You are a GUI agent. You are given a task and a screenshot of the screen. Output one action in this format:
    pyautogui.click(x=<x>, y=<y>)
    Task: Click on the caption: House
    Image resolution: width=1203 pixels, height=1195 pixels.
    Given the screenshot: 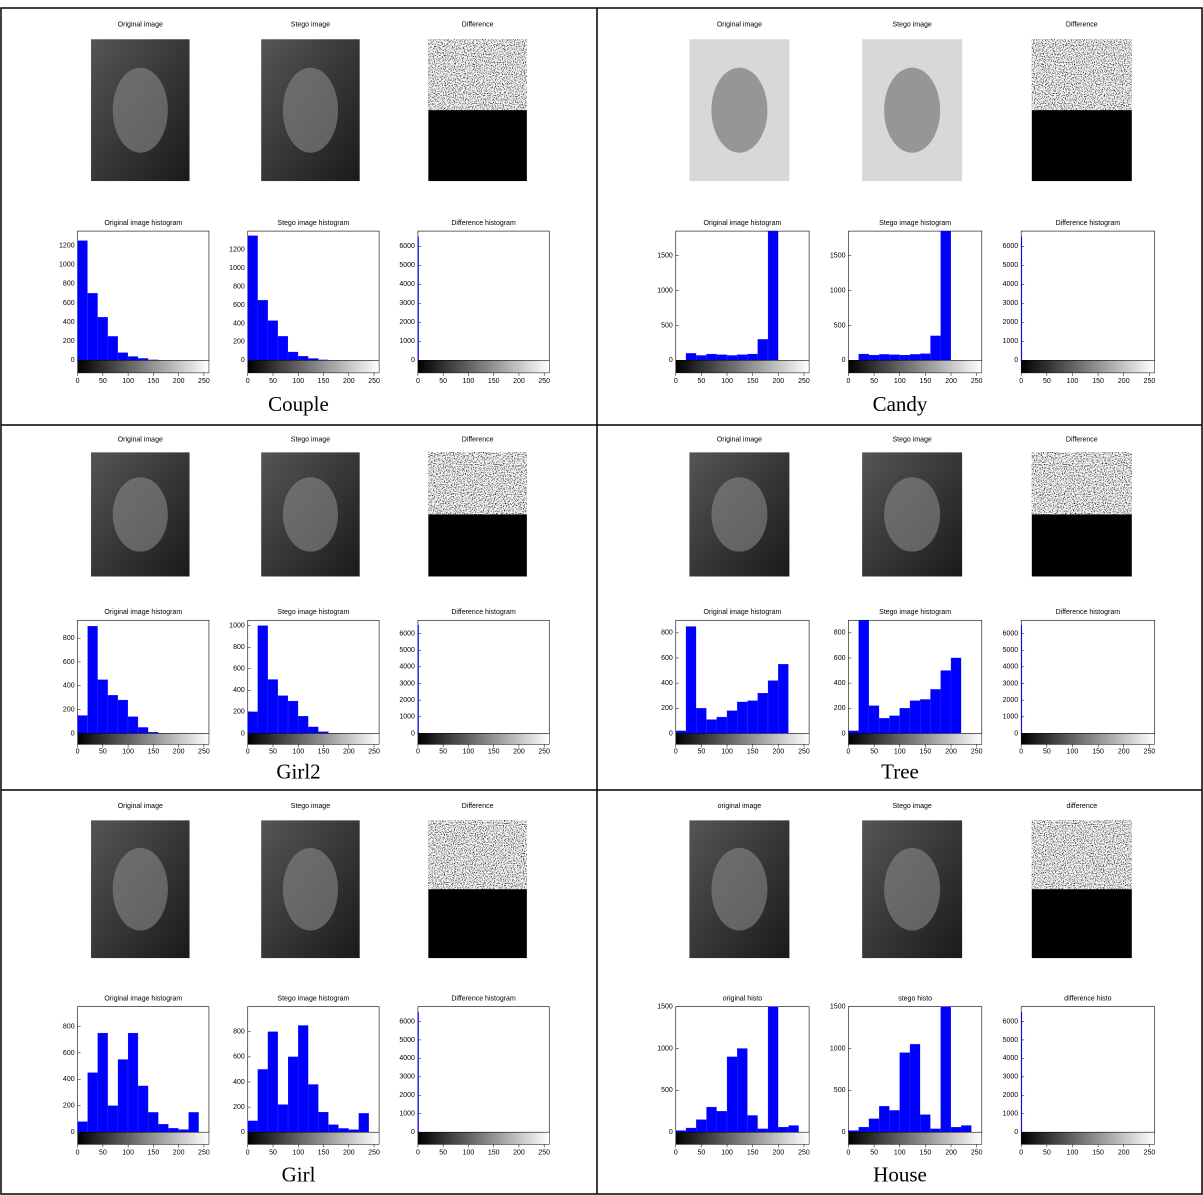 What is the action you would take?
    pyautogui.click(x=900, y=1175)
    